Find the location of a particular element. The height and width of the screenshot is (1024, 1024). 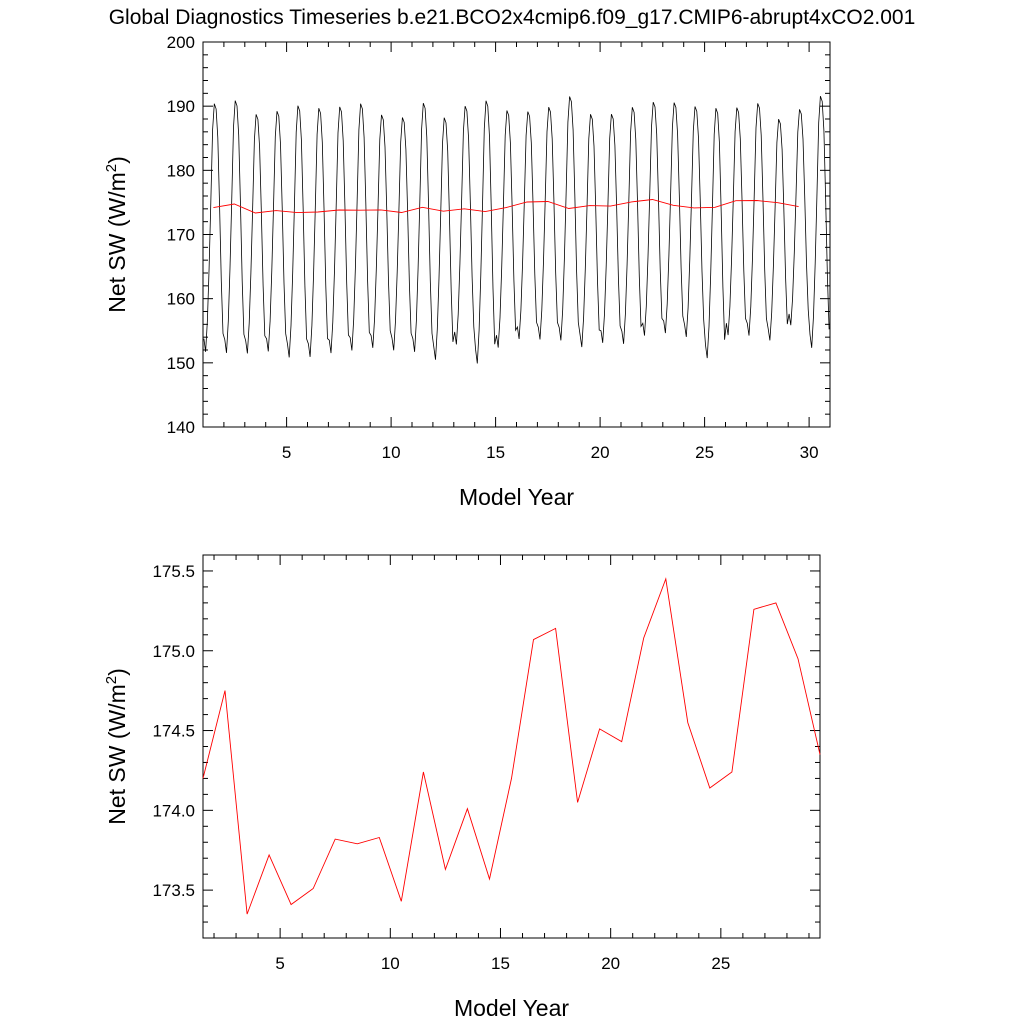

top-y-axis-title-close: ) is located at coordinates (117, 160).